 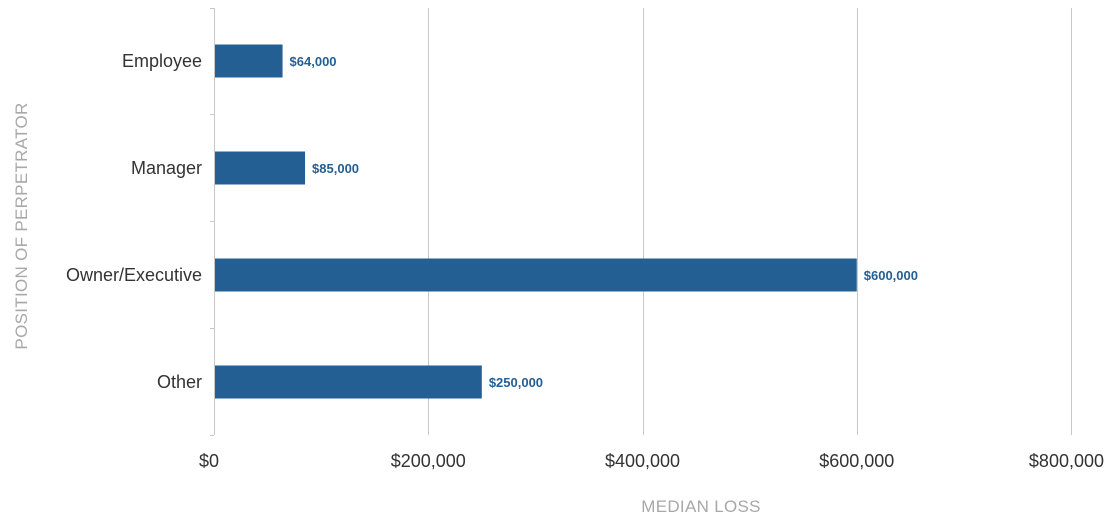 What do you see at coordinates (891, 275) in the screenshot?
I see `data-label: $600,000` at bounding box center [891, 275].